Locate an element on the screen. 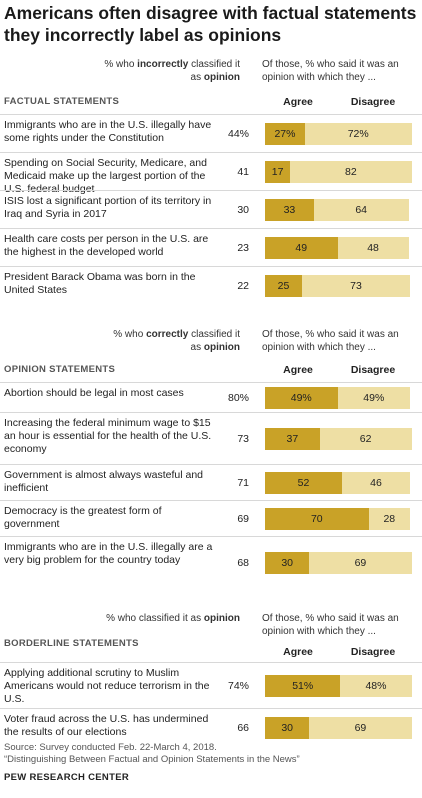  agree-value-label: 52 is located at coordinates (303, 483).